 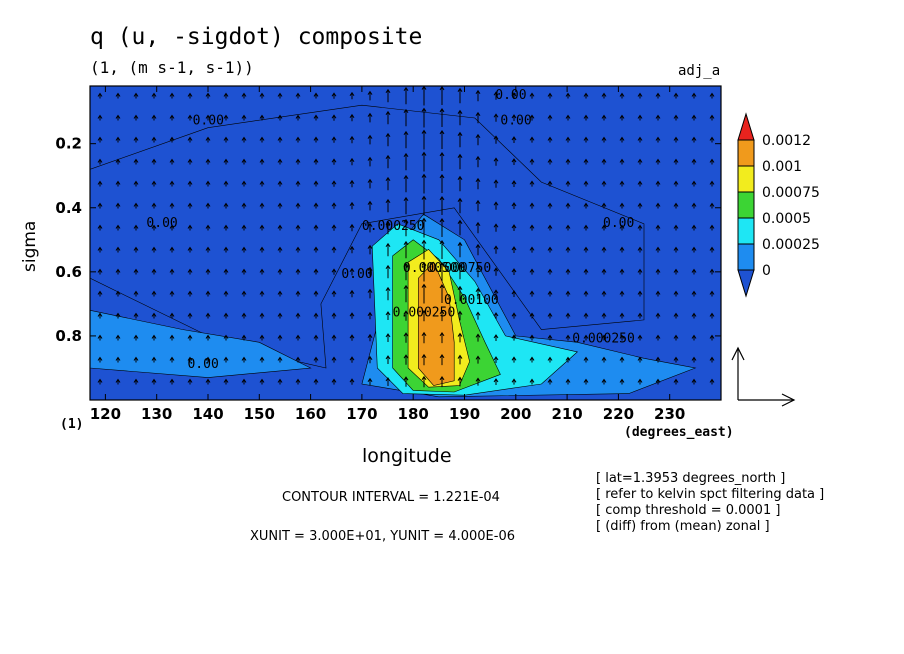 What do you see at coordinates (407, 456) in the screenshot?
I see `x-axis-label: longitude` at bounding box center [407, 456].